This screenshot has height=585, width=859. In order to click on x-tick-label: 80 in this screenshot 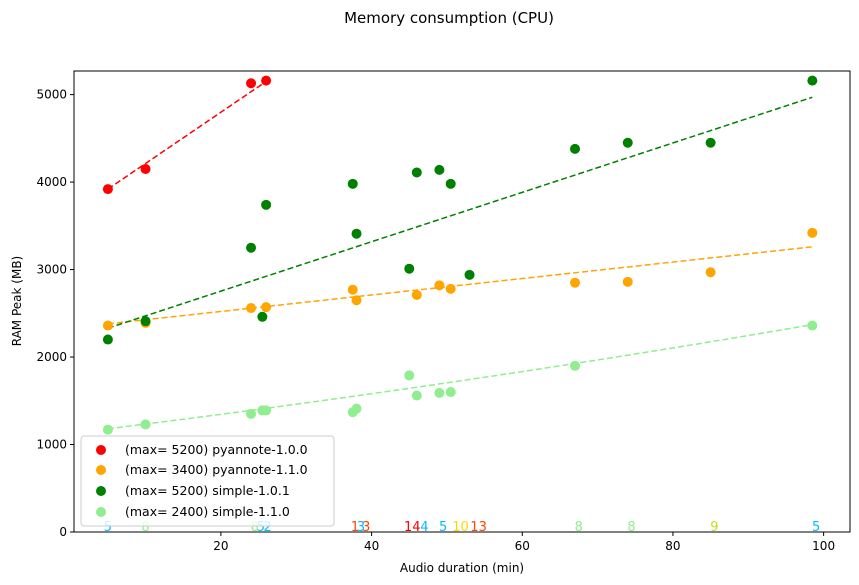, I will do `click(672, 546)`.